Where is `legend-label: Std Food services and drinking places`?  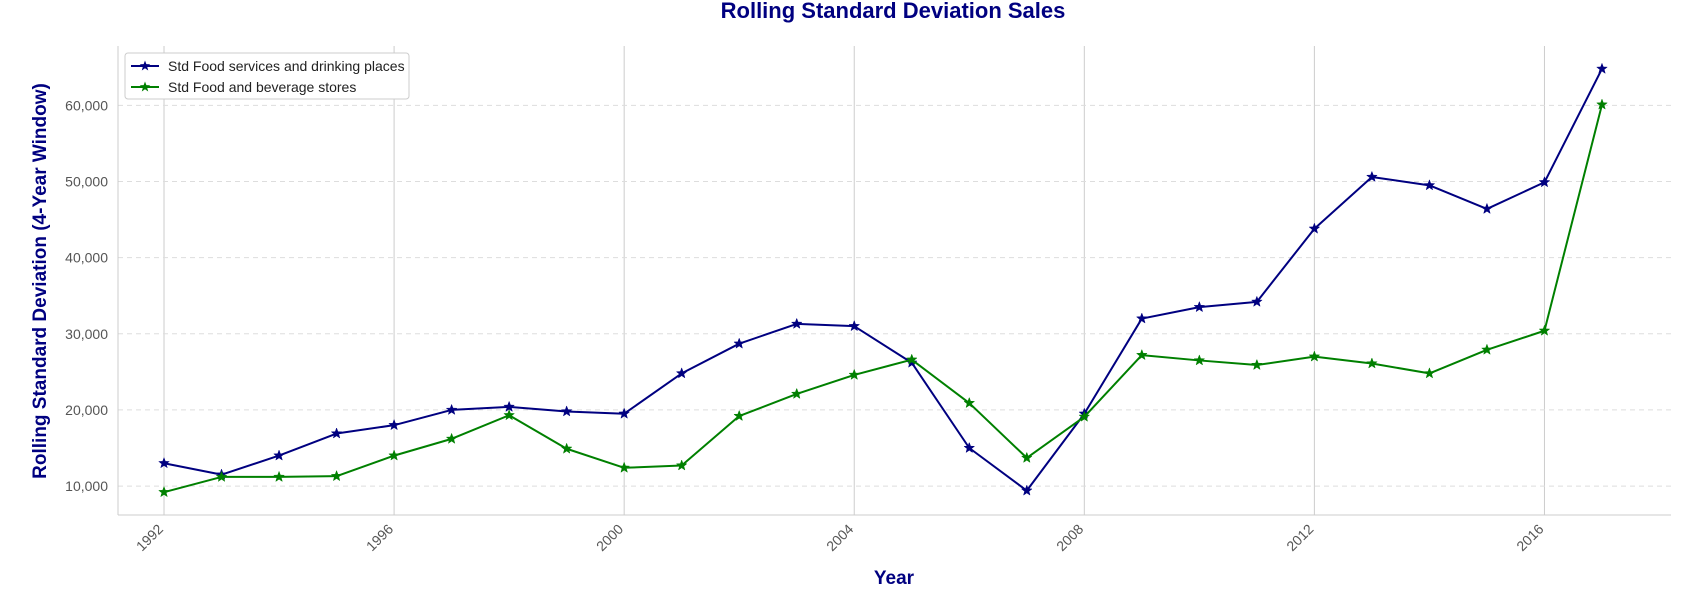
legend-label: Std Food services and drinking places is located at coordinates (286, 66).